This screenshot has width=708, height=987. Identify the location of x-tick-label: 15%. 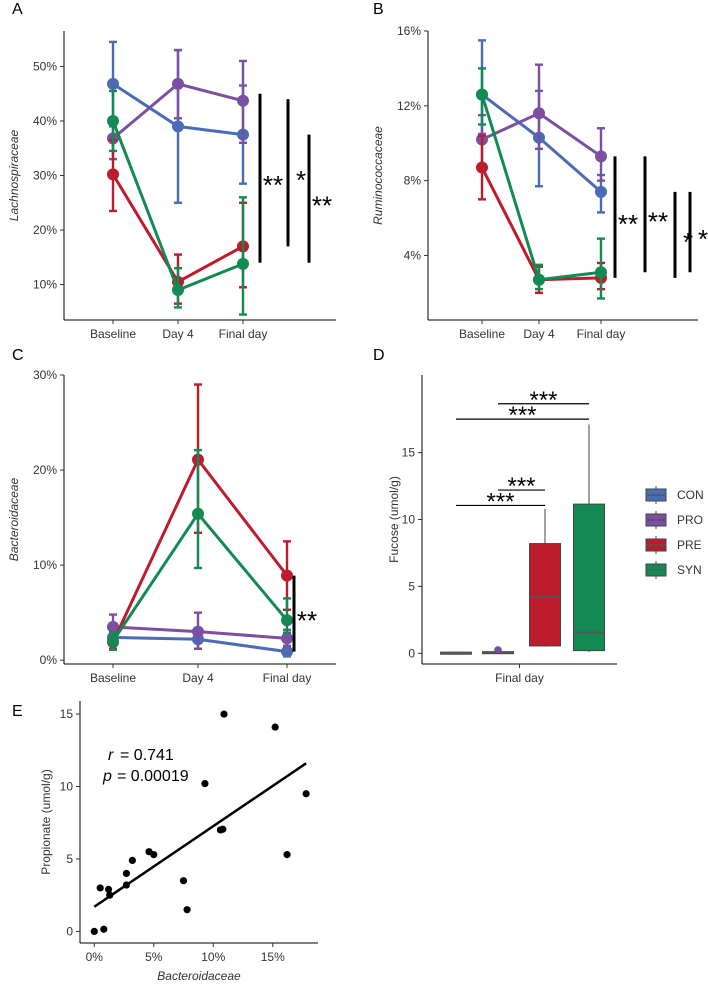
(273, 957).